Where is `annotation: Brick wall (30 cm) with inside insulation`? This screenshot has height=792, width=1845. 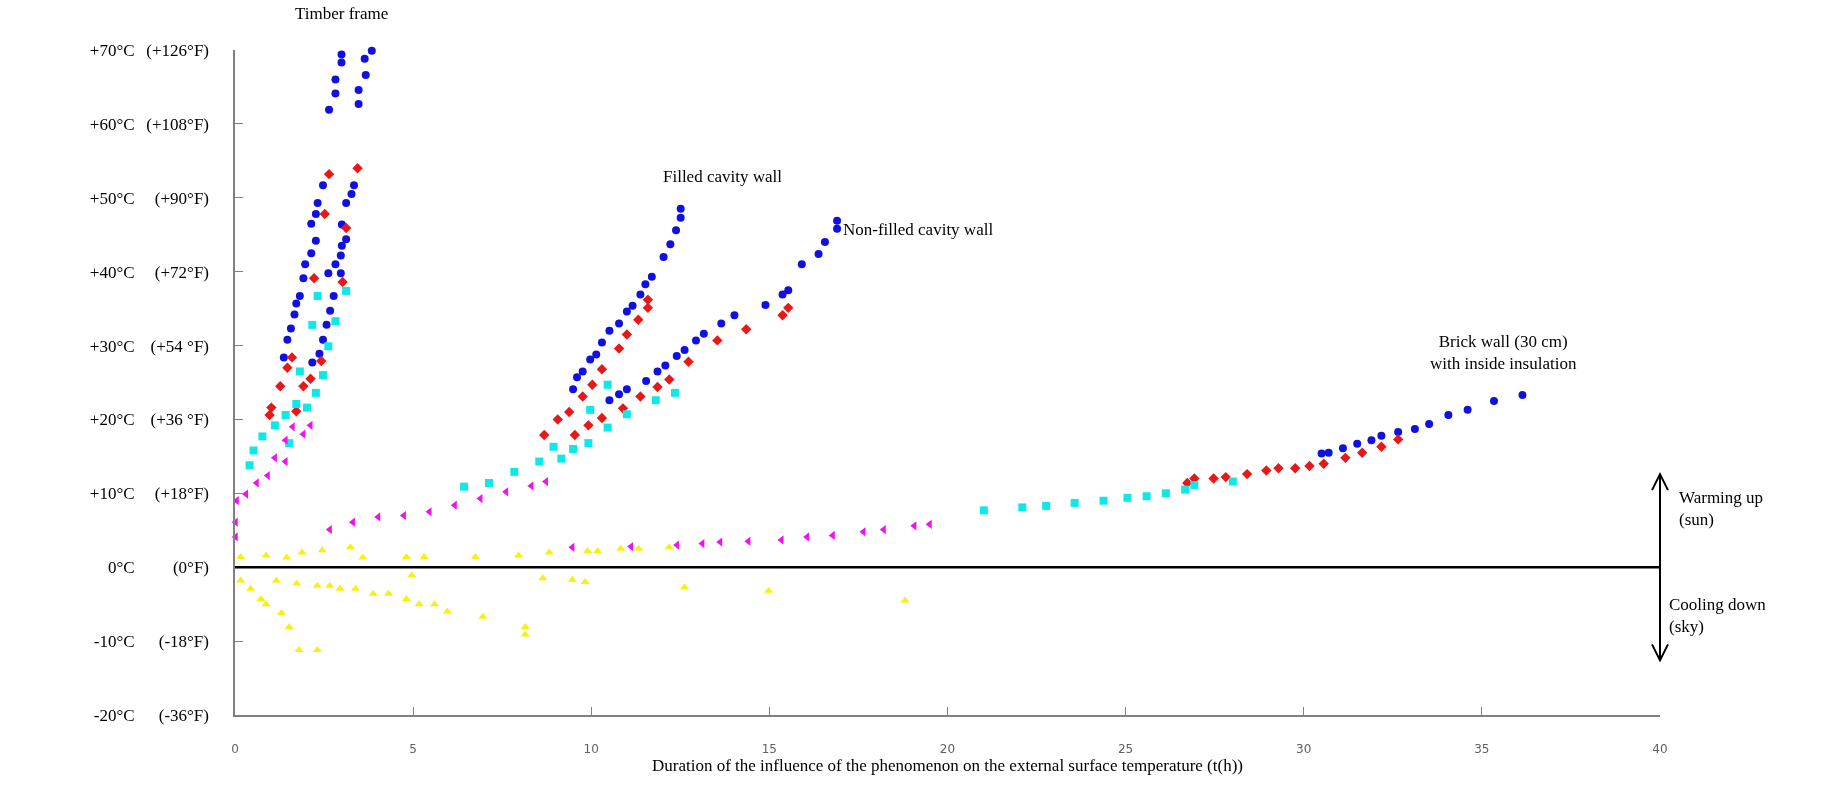
annotation: Brick wall (30 cm) with inside insulation is located at coordinates (1503, 353).